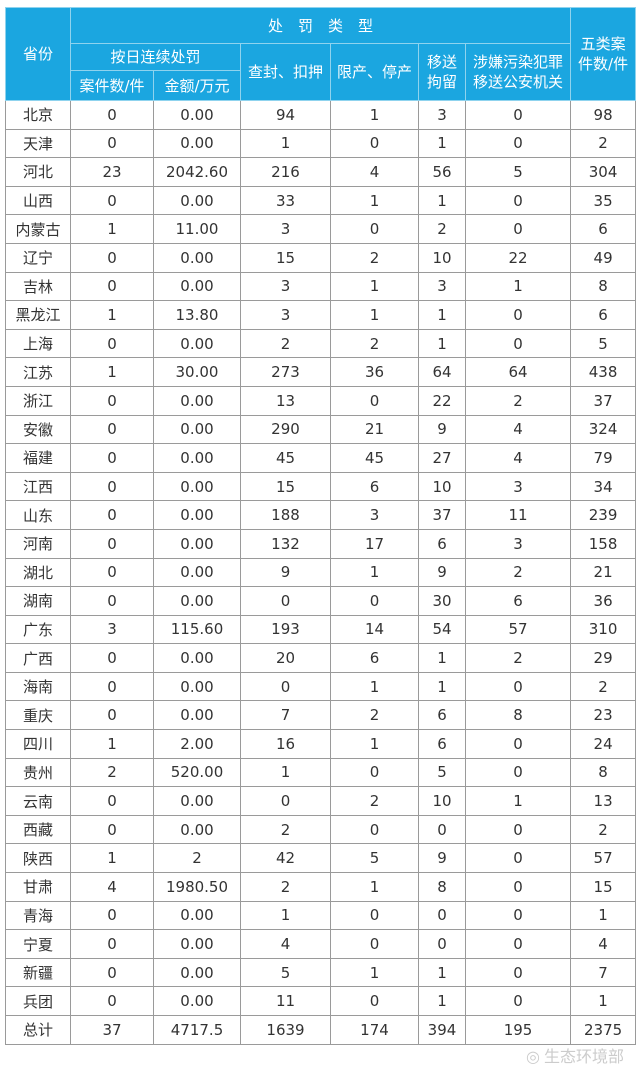 This screenshot has width=640, height=1071. Describe the element at coordinates (321, 286) in the screenshot. I see `table-row: 吉林 0 0.00 3 1 3 1 8` at that location.